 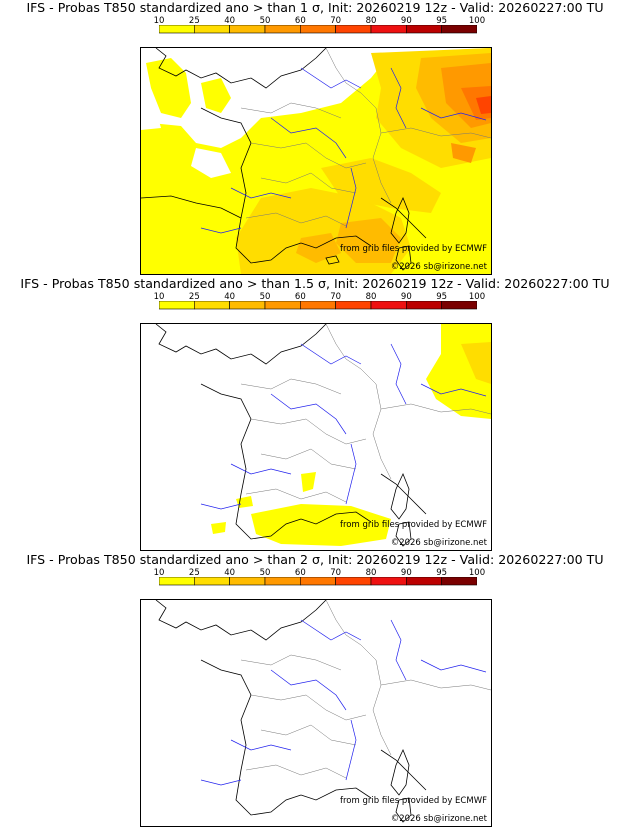 I want to click on probability-fill, so click(x=351, y=435).